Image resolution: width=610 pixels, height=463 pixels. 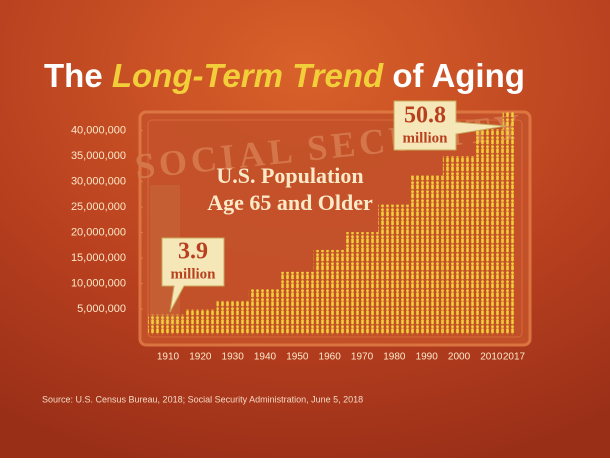 I want to click on x-tick-label: 1930, so click(x=233, y=357).